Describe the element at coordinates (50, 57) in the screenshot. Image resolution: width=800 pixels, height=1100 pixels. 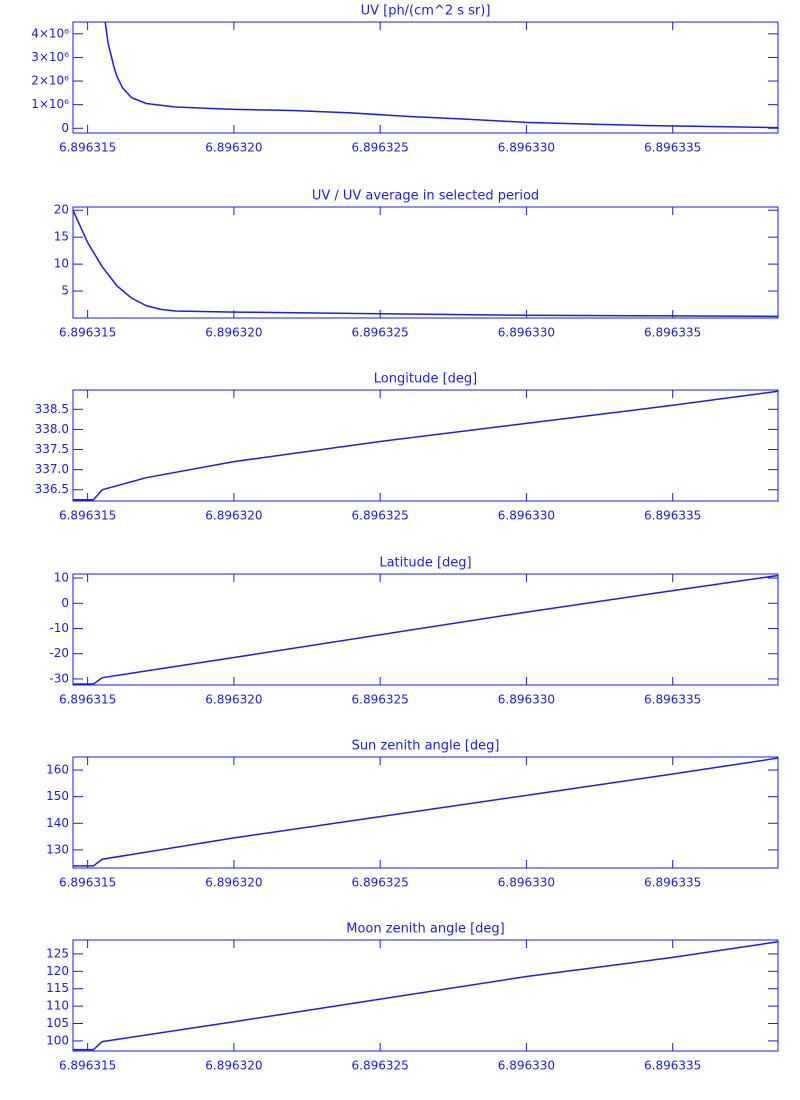
I see `y-tick-label: 3×10⁶` at that location.